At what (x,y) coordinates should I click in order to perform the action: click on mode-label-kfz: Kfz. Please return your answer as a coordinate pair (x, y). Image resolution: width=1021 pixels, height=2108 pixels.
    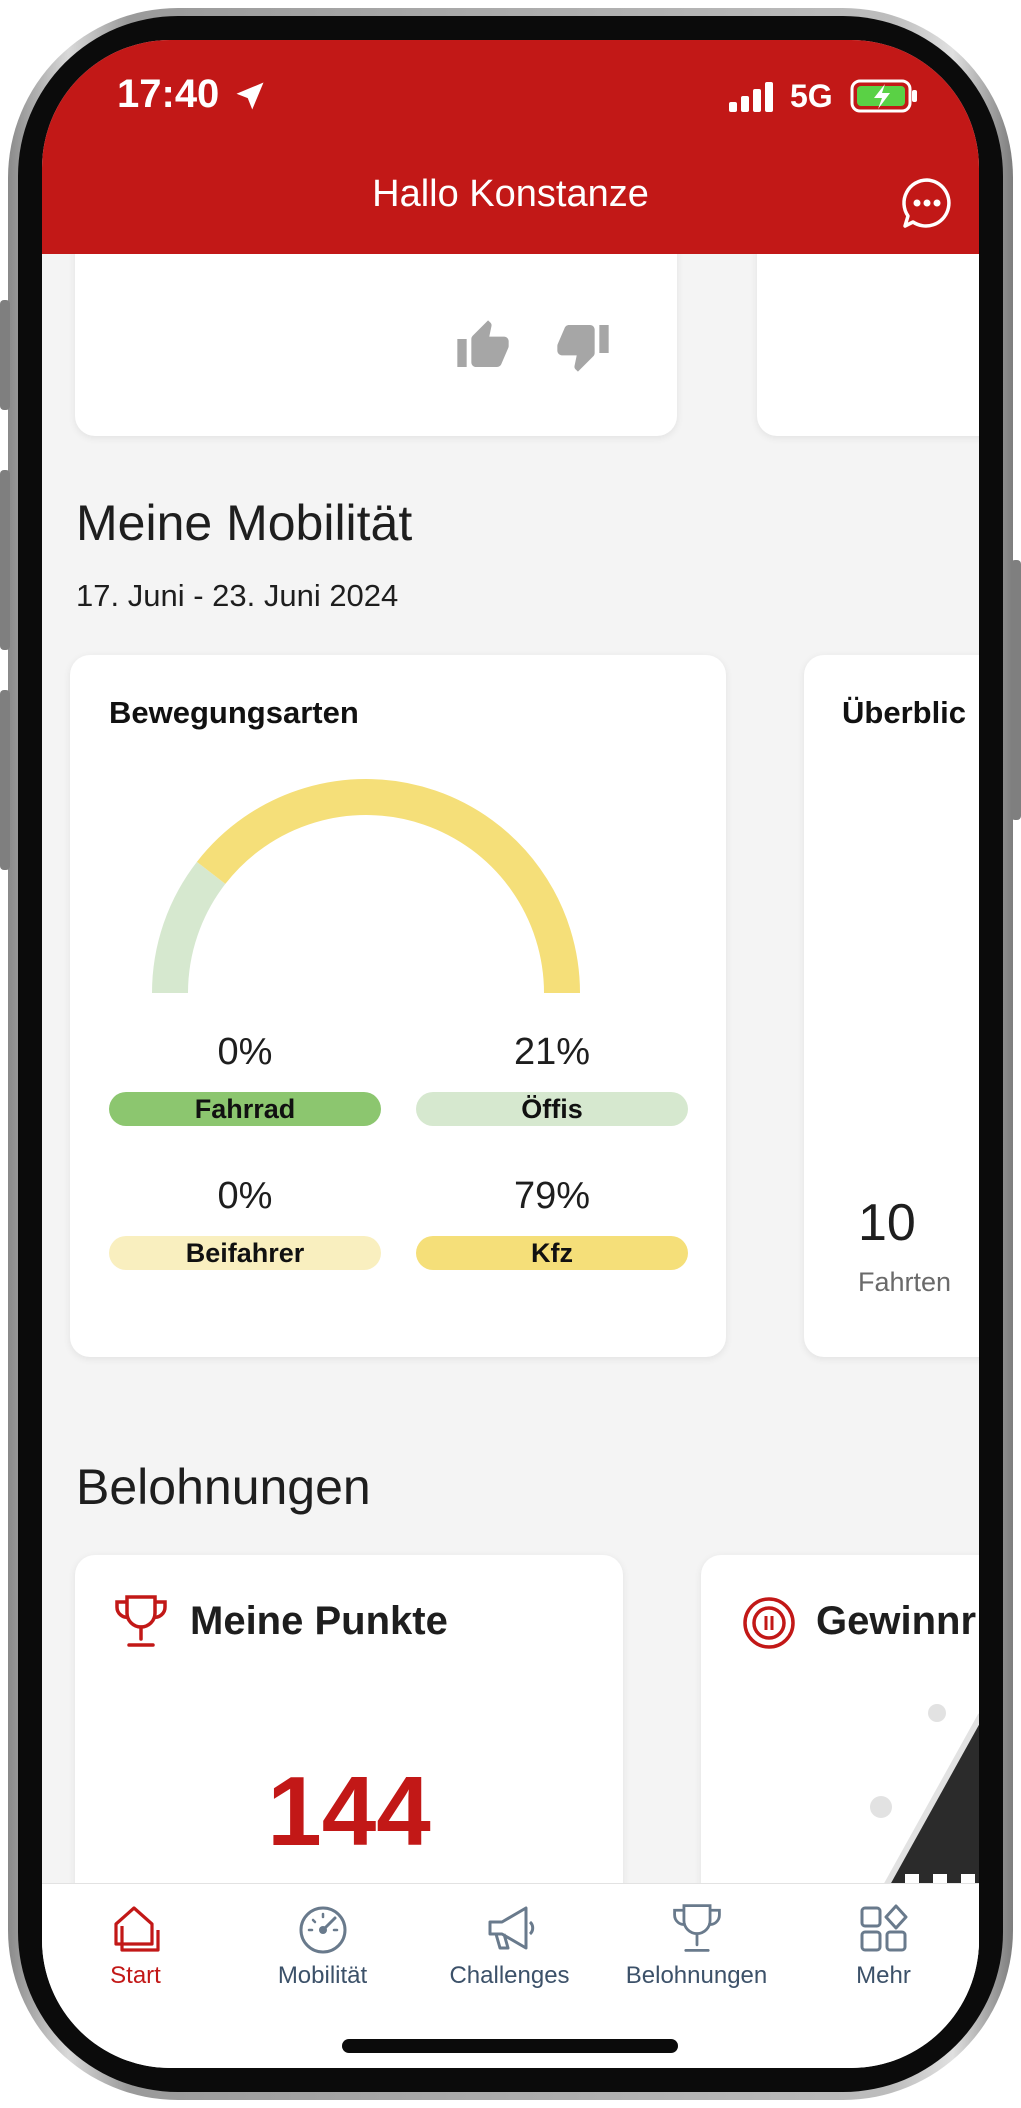
    Looking at the image, I should click on (552, 1253).